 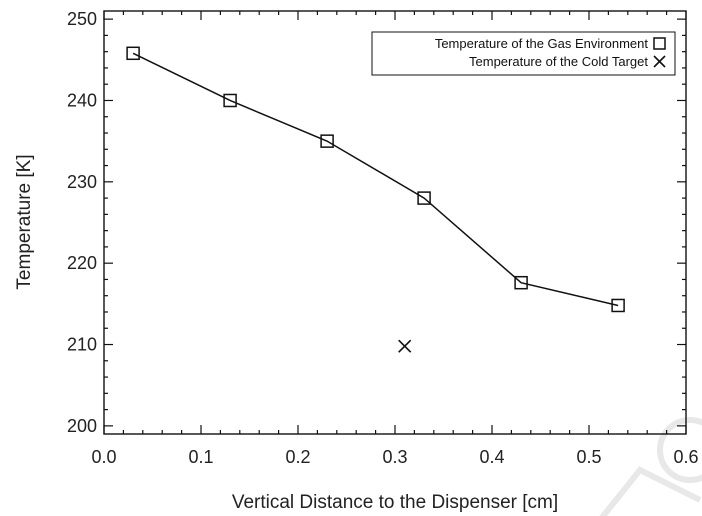 I want to click on y-axis-title: Temperature [K], so click(x=24, y=221).